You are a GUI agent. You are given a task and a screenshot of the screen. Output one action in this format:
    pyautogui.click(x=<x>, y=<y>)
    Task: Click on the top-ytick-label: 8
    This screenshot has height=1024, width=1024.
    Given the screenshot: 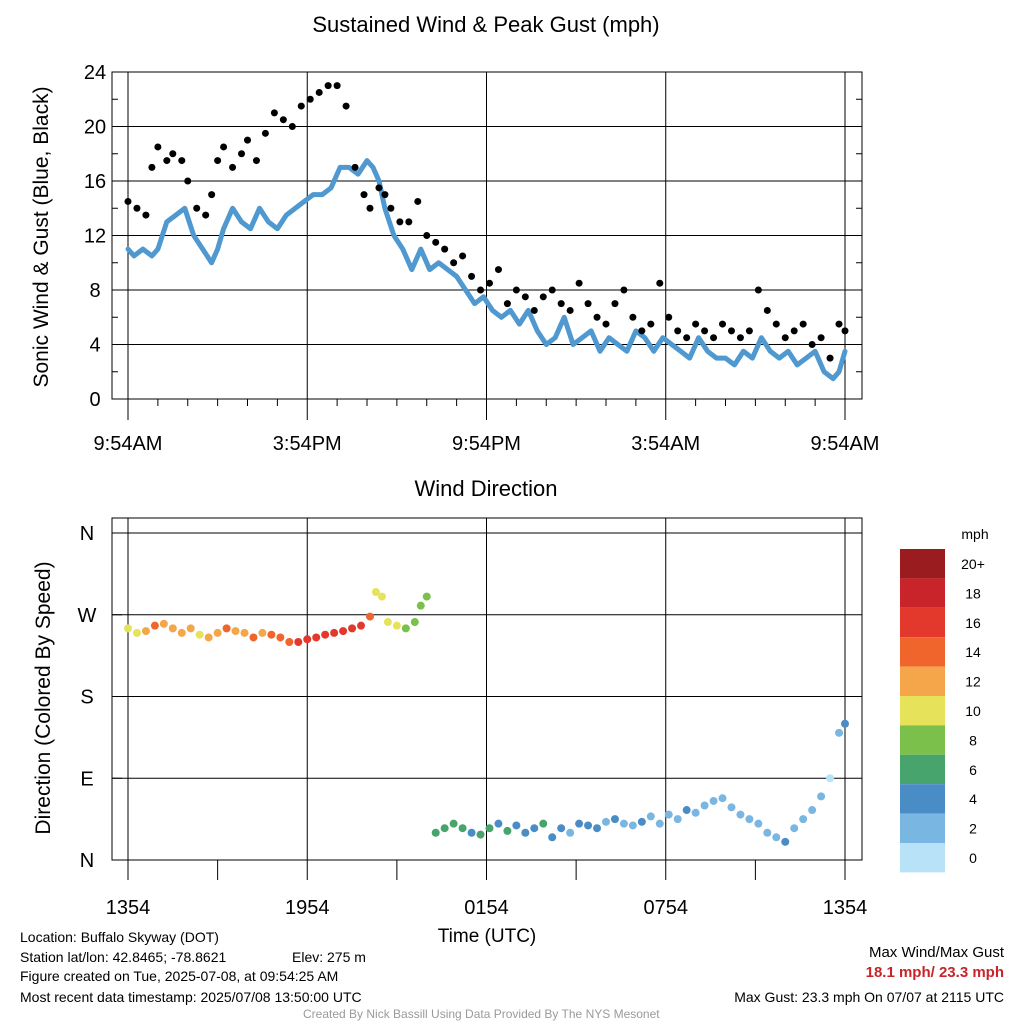 What is the action you would take?
    pyautogui.click(x=94, y=291)
    